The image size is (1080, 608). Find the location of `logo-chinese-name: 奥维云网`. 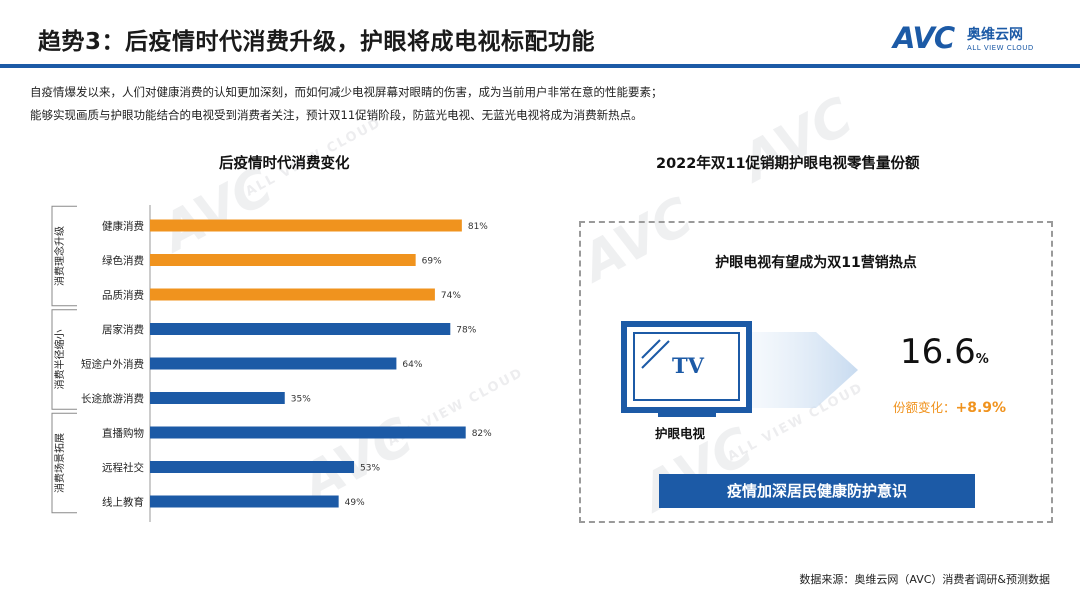

logo-chinese-name: 奥维云网 is located at coordinates (995, 35).